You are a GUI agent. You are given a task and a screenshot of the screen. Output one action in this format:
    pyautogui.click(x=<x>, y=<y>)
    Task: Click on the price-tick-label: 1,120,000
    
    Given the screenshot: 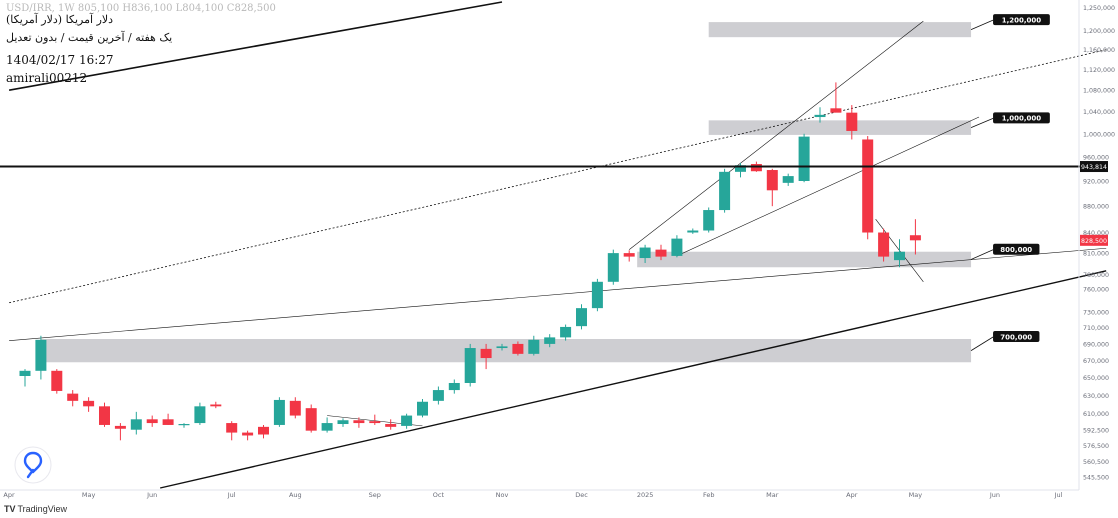 What is the action you would take?
    pyautogui.click(x=1099, y=70)
    